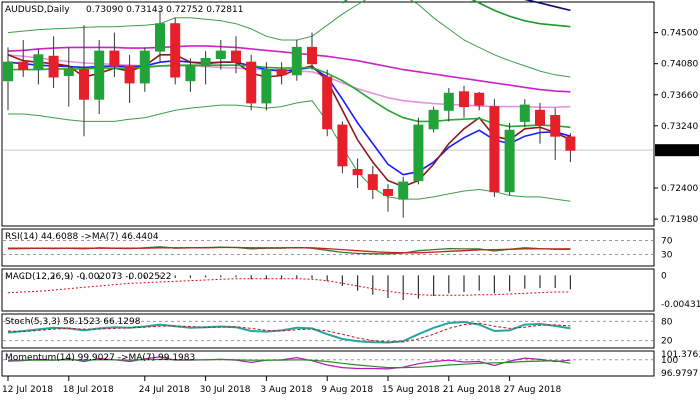 This screenshot has height=400, width=700. I want to click on stoch-k-line, so click(289, 332).